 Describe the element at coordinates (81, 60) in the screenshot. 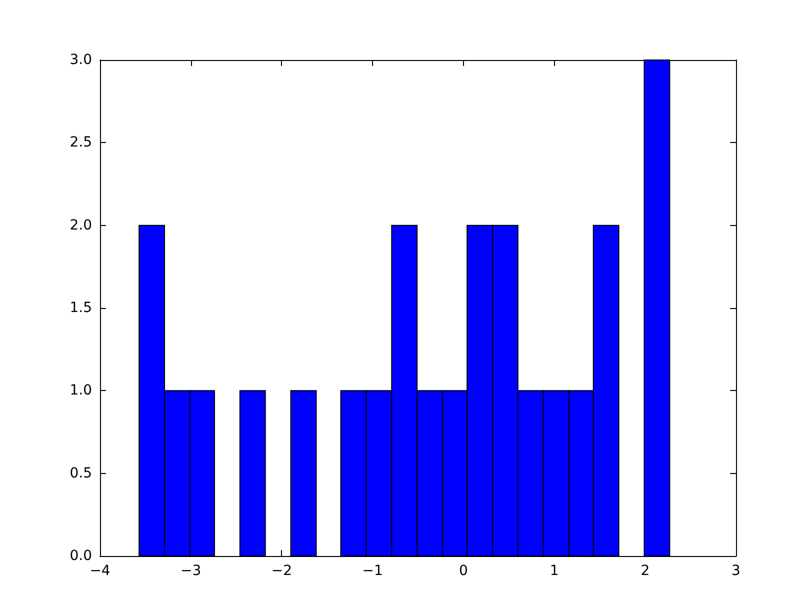

I see `y-tick-label: 3.0` at that location.